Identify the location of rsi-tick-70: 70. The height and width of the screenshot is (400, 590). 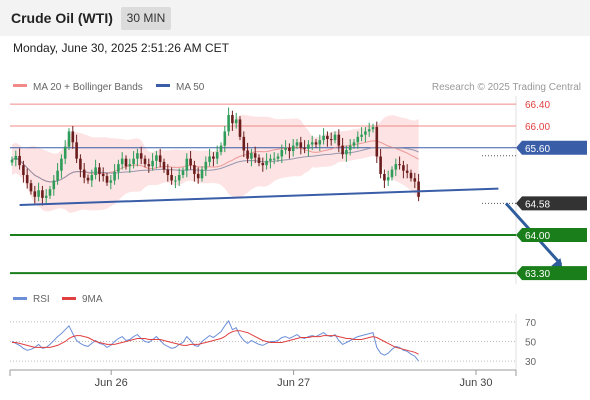
(531, 323).